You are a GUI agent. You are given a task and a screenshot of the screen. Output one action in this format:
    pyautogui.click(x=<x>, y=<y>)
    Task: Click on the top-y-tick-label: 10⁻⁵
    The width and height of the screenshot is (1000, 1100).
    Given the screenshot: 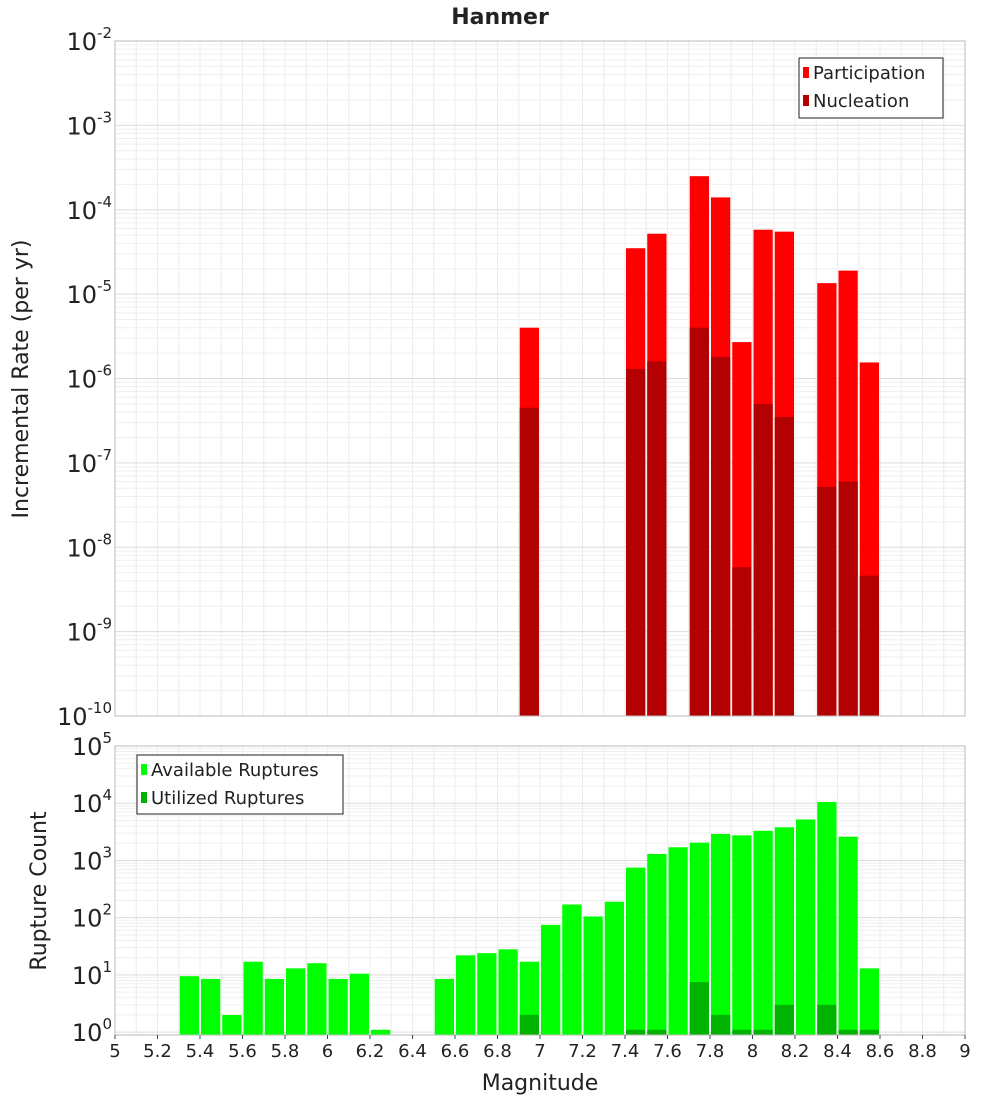 What is the action you would take?
    pyautogui.click(x=89, y=293)
    